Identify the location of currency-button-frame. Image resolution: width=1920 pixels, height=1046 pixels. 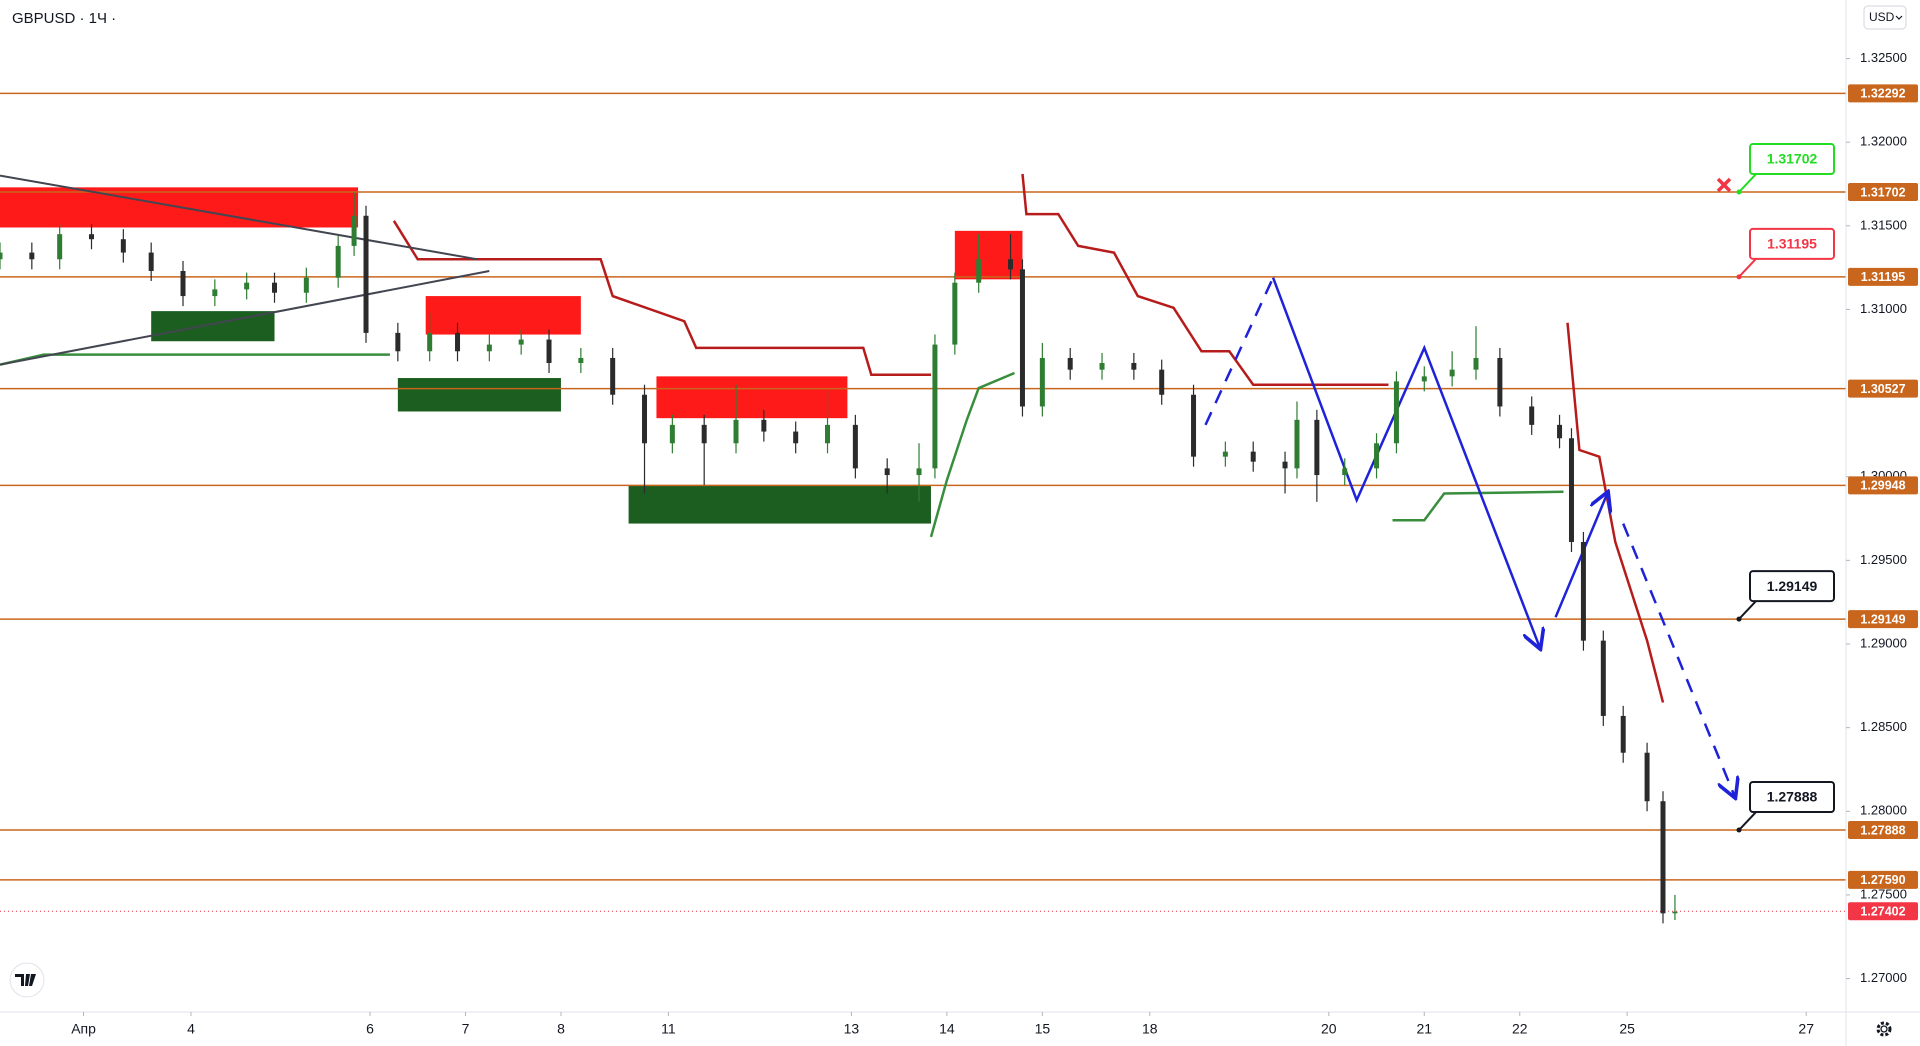
(1885, 17).